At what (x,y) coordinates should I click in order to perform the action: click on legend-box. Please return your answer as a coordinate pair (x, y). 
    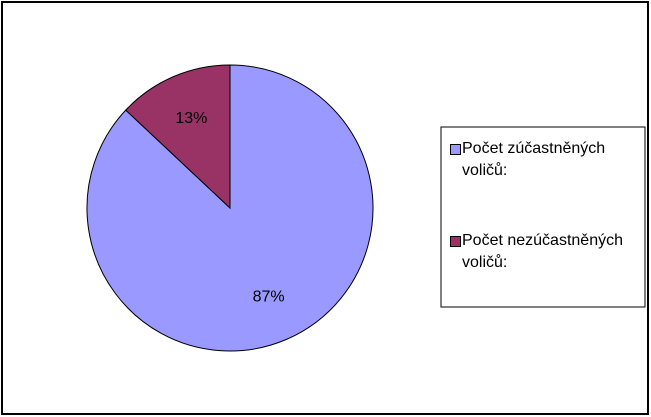
    Looking at the image, I should click on (543, 217).